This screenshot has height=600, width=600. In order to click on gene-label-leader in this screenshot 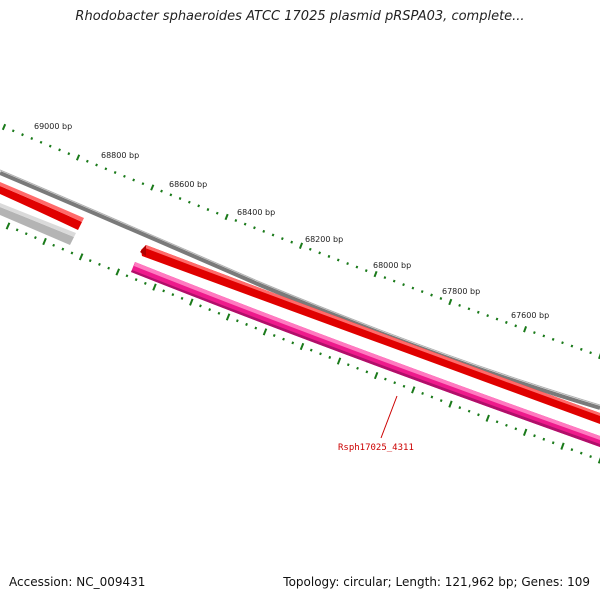, I will do `click(389, 417)`.